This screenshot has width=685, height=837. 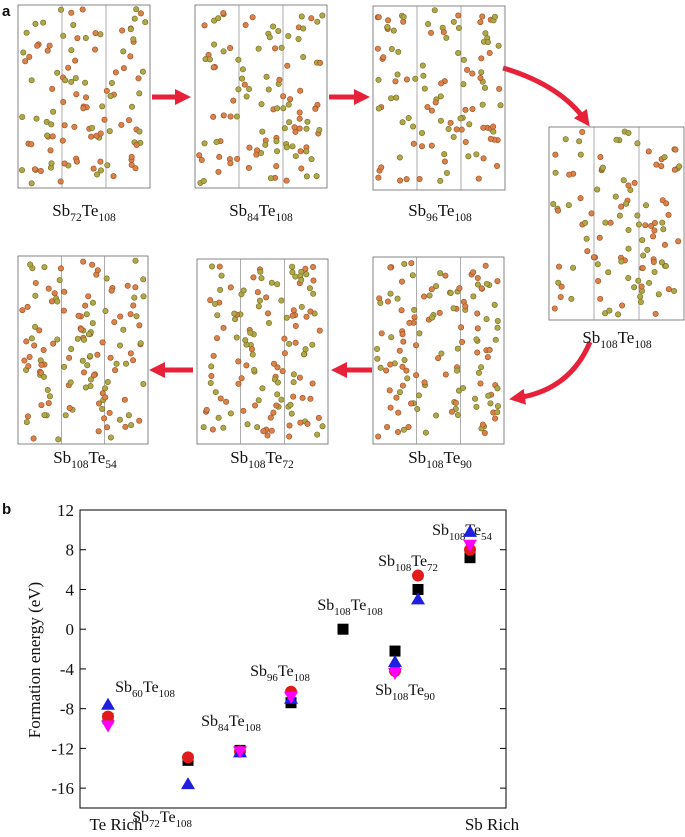 I want to click on subscript: 84, so click(x=223, y=728).